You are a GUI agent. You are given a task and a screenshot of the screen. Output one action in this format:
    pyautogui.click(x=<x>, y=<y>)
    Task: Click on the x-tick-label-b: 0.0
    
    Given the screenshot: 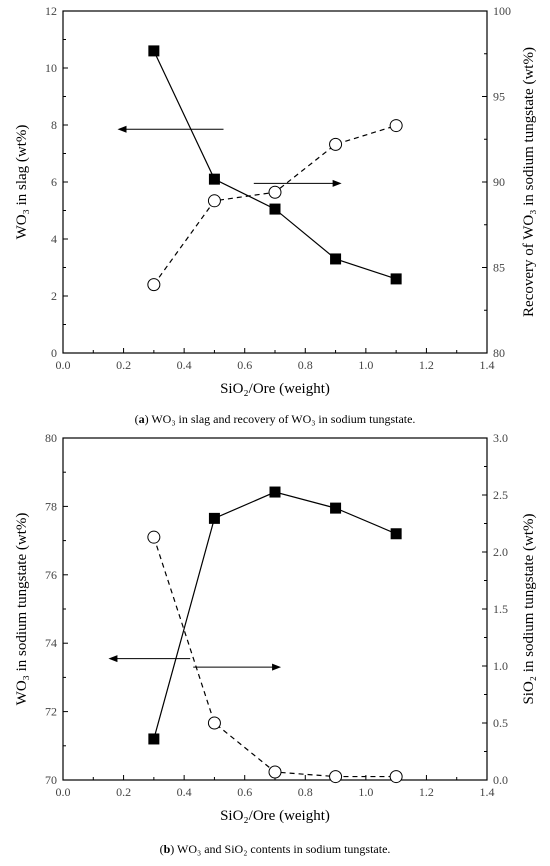 What is the action you would take?
    pyautogui.click(x=63, y=792)
    